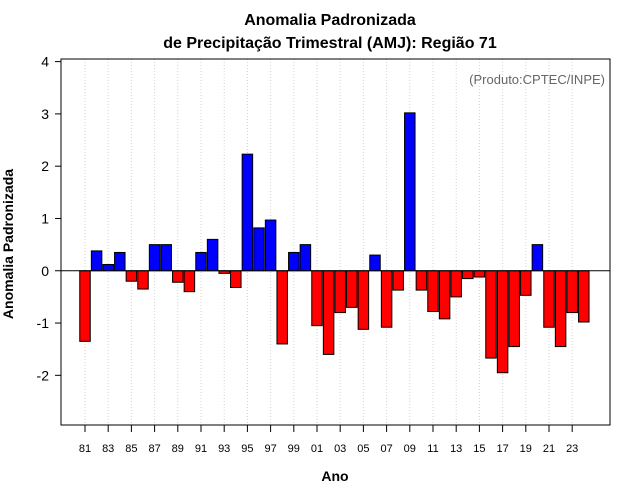  Describe the element at coordinates (178, 449) in the screenshot. I see `x-tick-label: 89` at that location.